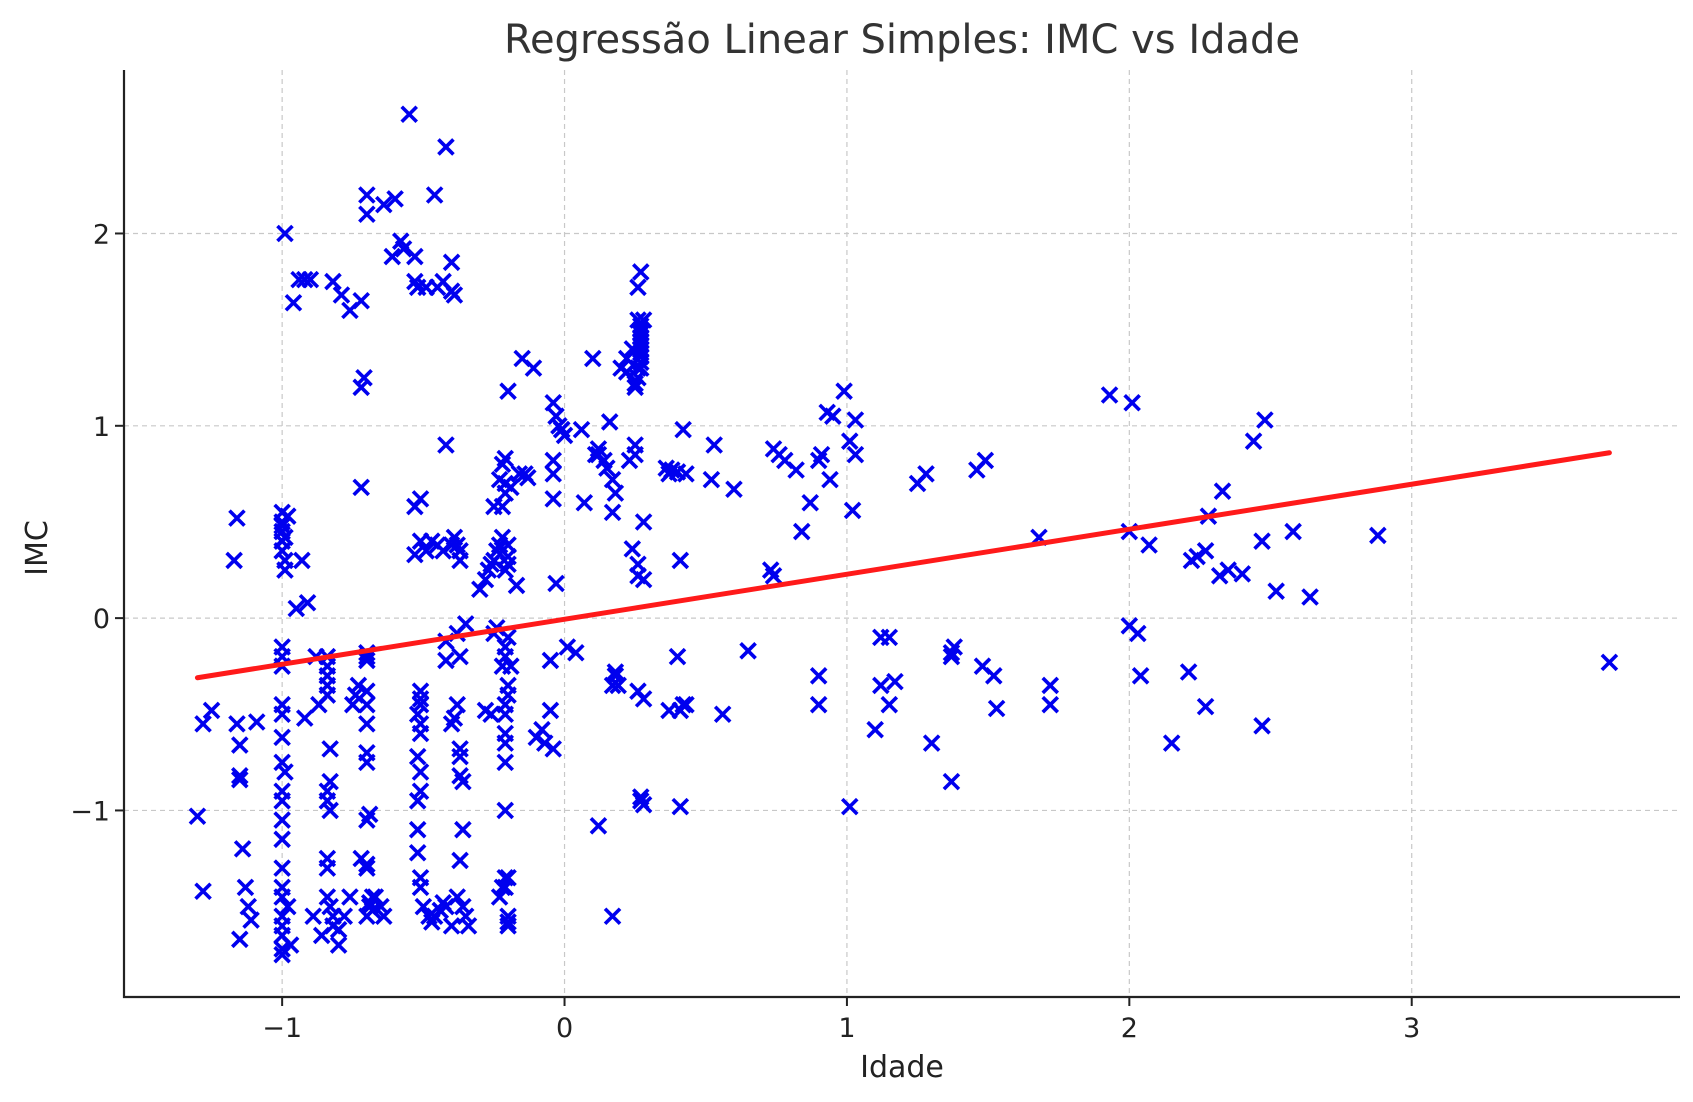 This screenshot has width=1693, height=1102. What do you see at coordinates (846, 1028) in the screenshot?
I see `x-tick-label: 1` at bounding box center [846, 1028].